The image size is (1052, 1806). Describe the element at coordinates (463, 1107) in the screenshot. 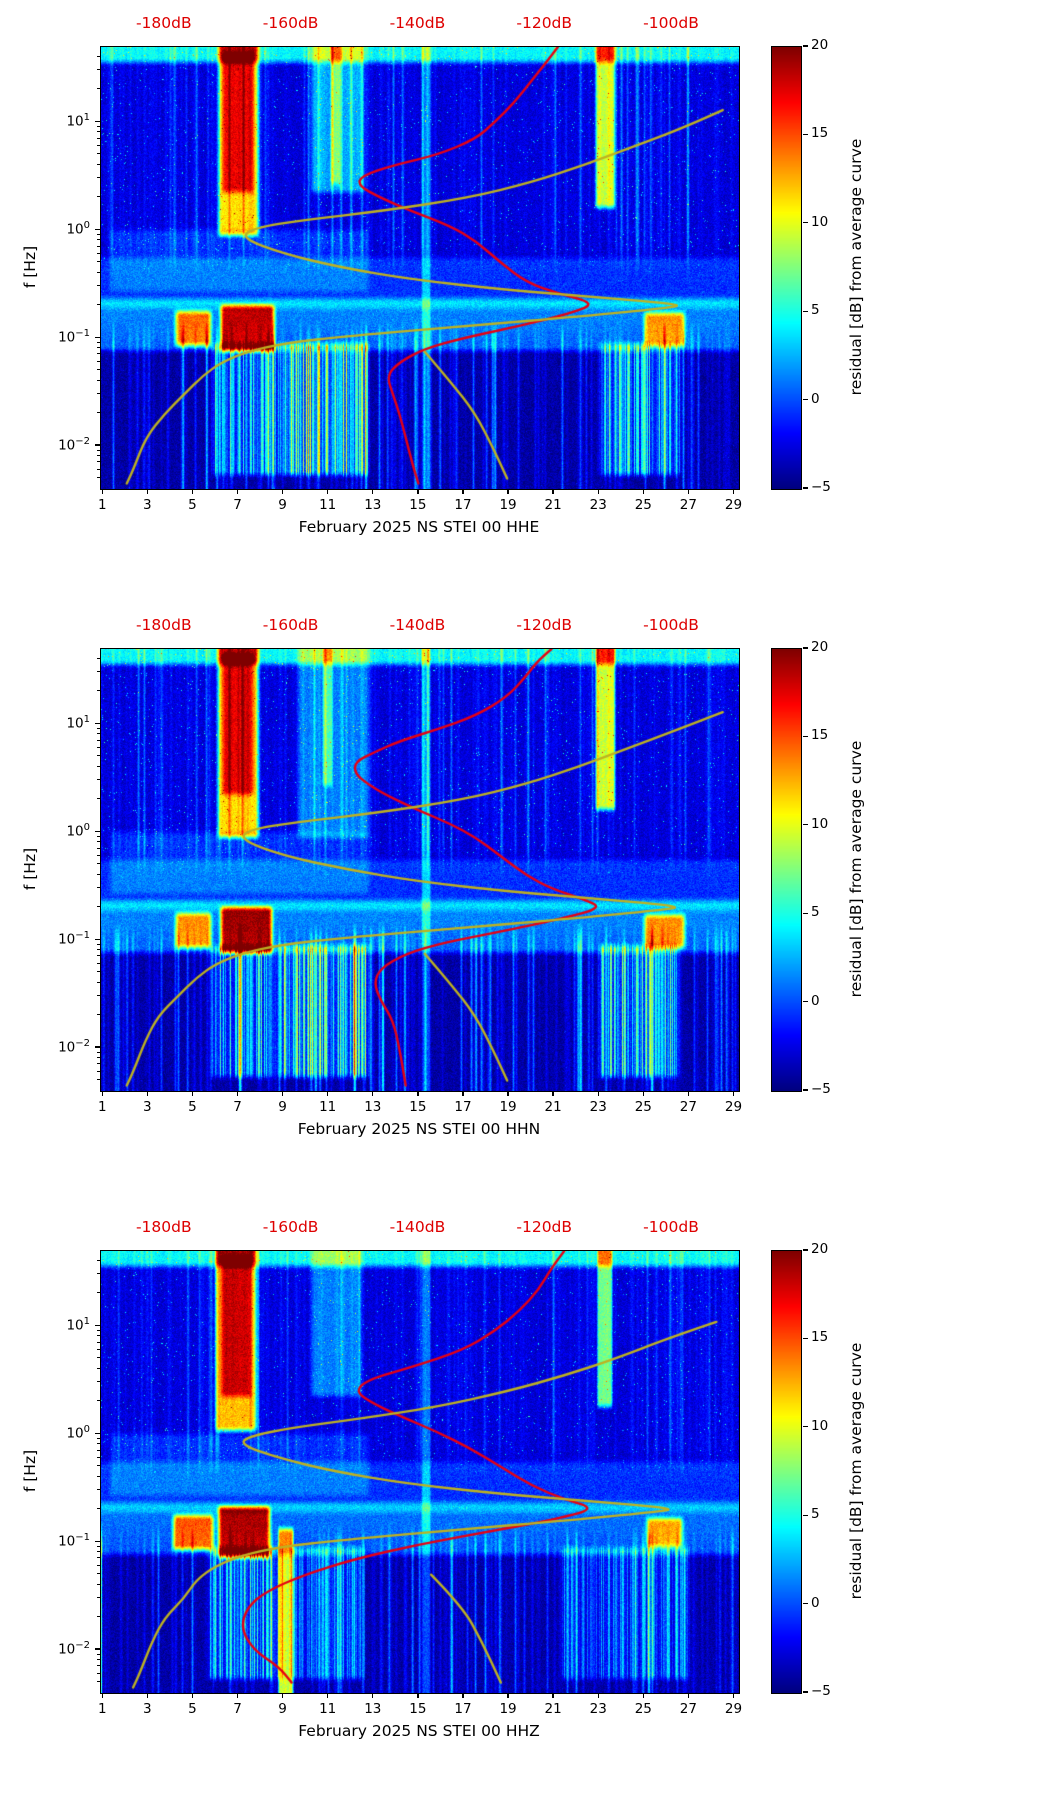

I see `x-tick-label: 17` at that location.